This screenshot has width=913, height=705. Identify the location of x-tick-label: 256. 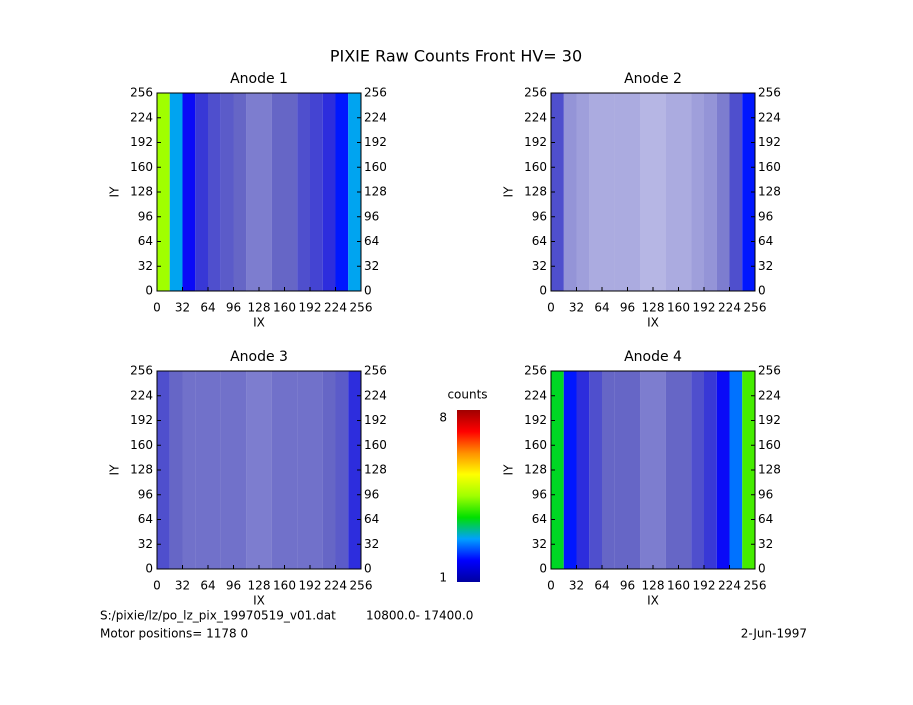
(361, 586).